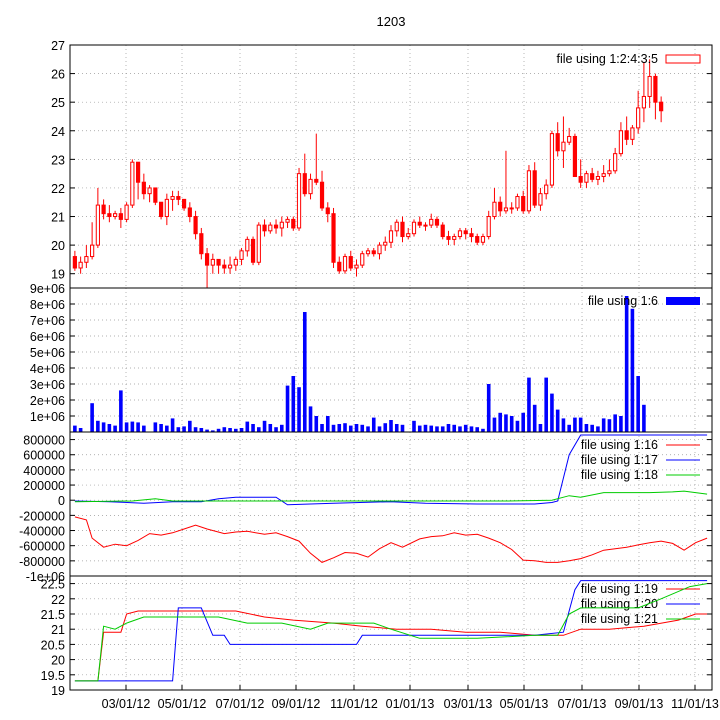 This screenshot has width=720, height=720. I want to click on ytick-label: 20, so click(58, 661).